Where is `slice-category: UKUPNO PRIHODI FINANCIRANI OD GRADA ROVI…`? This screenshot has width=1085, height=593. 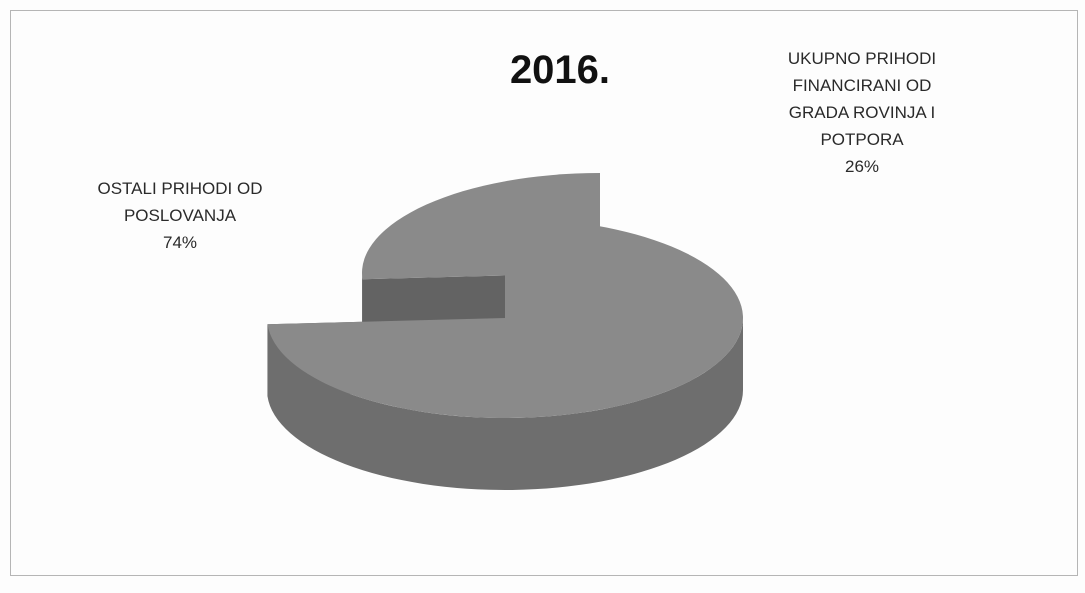
slice-category: UKUPNO PRIHODI FINANCIRANI OD GRADA ROVI… is located at coordinates (862, 99).